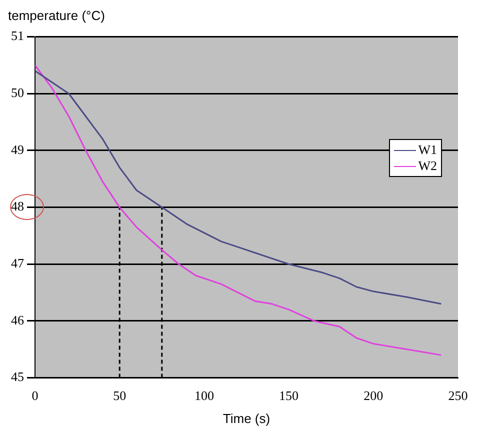 Image resolution: width=480 pixels, height=439 pixels. I want to click on x-tick-label: 250, so click(458, 396).